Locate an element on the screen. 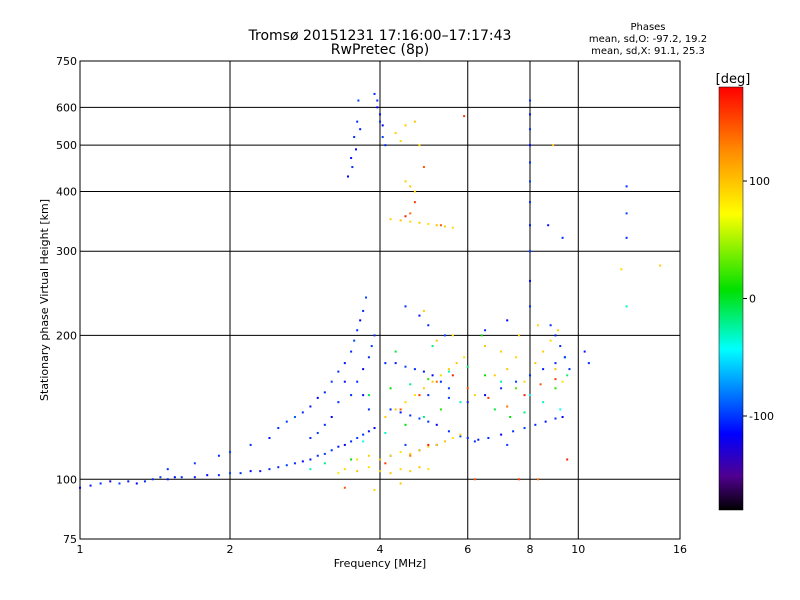 The width and height of the screenshot is (800, 600). colorbar-tick-label: -100 is located at coordinates (761, 416).